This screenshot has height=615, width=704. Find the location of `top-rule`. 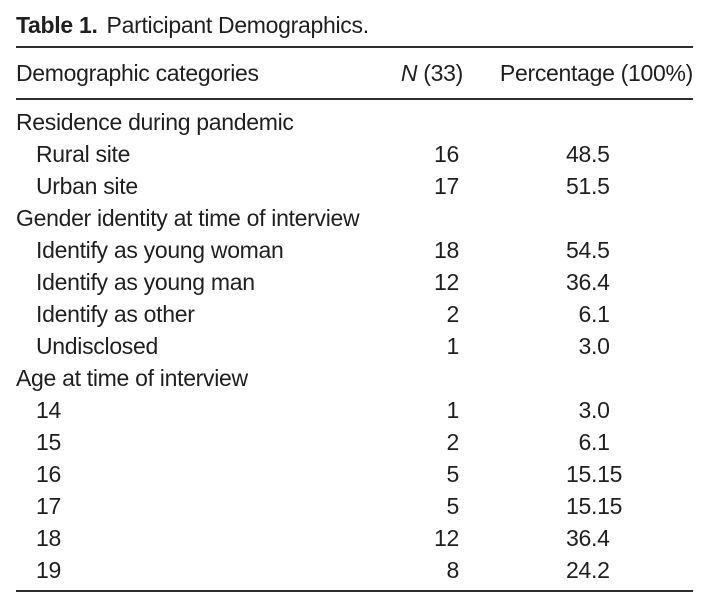

top-rule is located at coordinates (354, 47).